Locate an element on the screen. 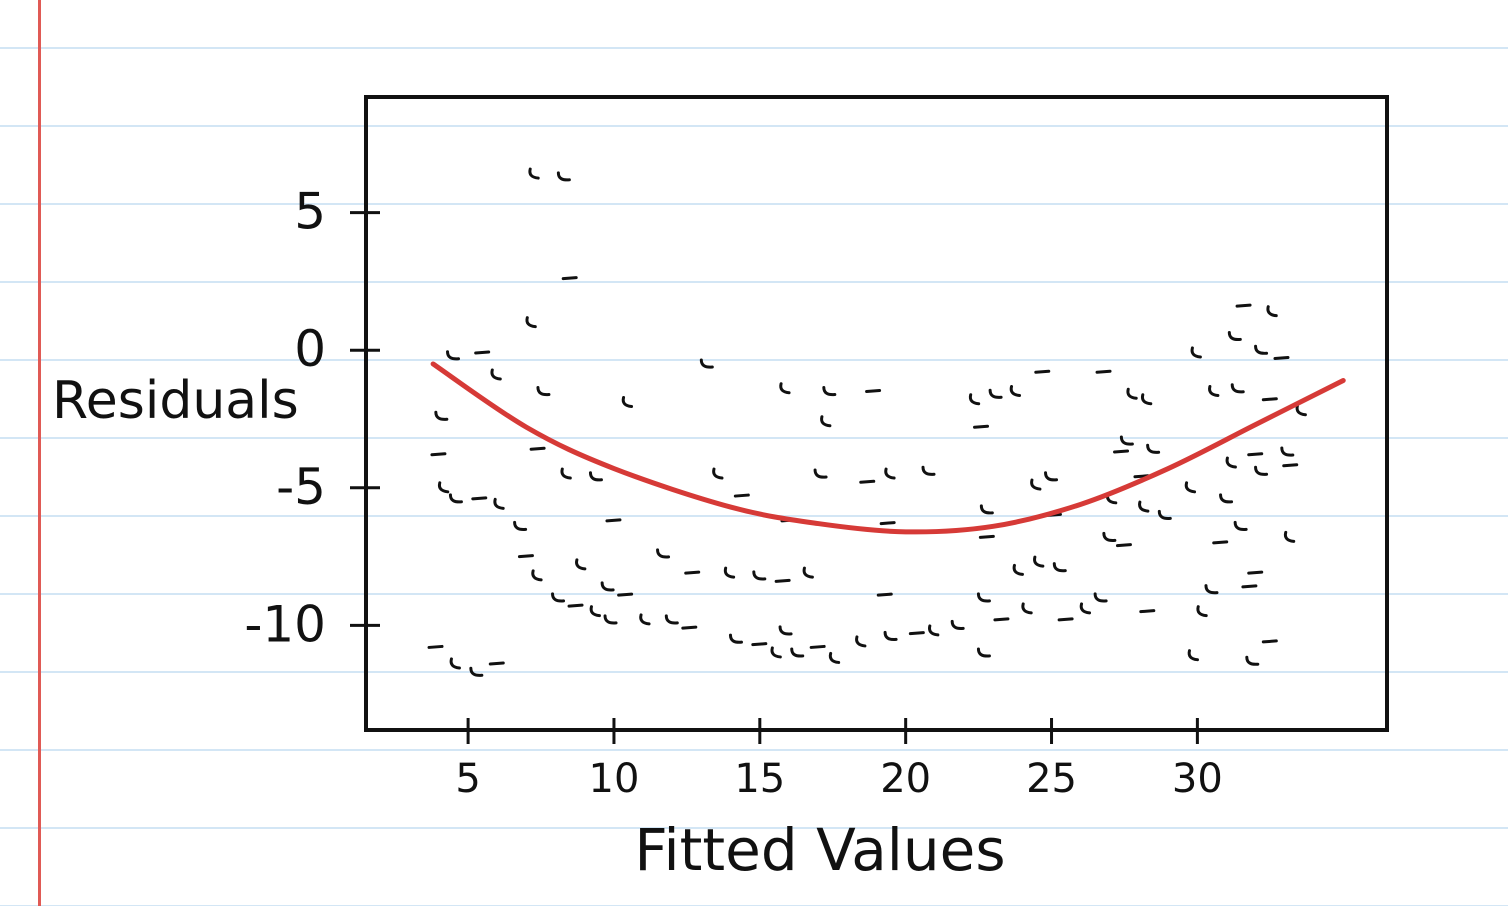 This screenshot has width=1508, height=906. x-tick-label-10: 10 is located at coordinates (614, 779).